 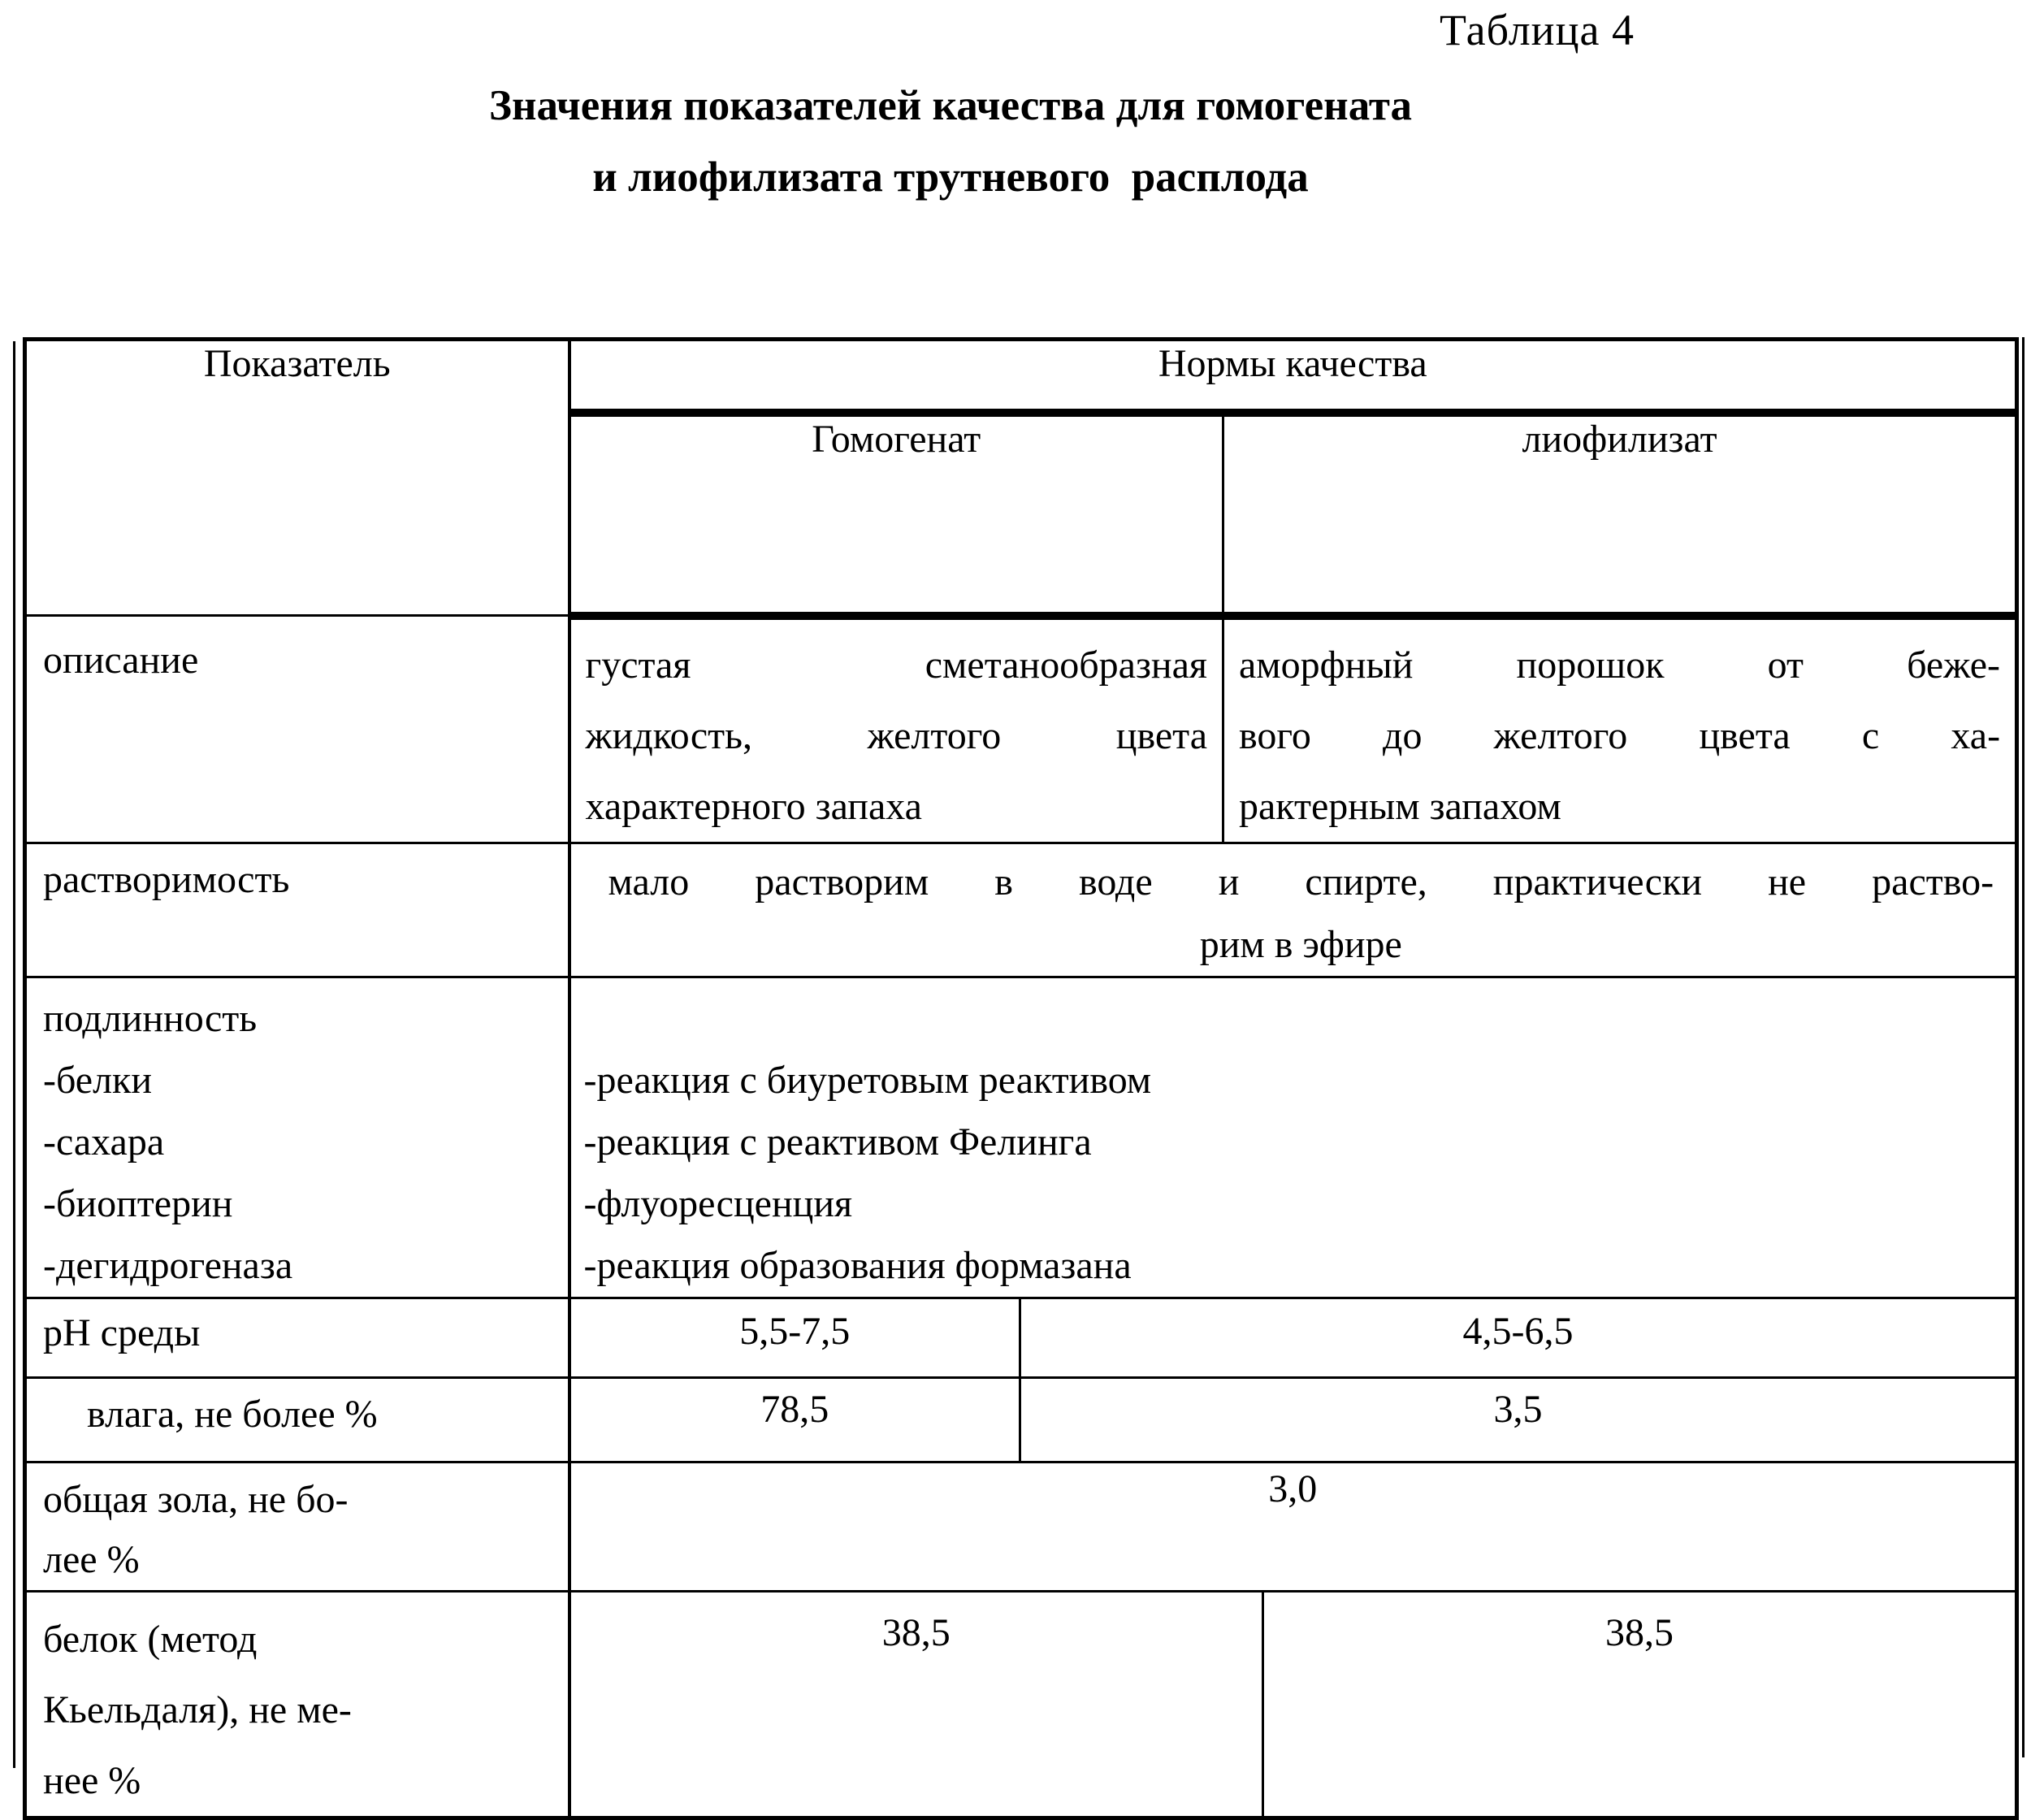 I want to click on protein-label-cell: белок (метод Кьельдаля), не ме- нее %, so click(x=297, y=1704).